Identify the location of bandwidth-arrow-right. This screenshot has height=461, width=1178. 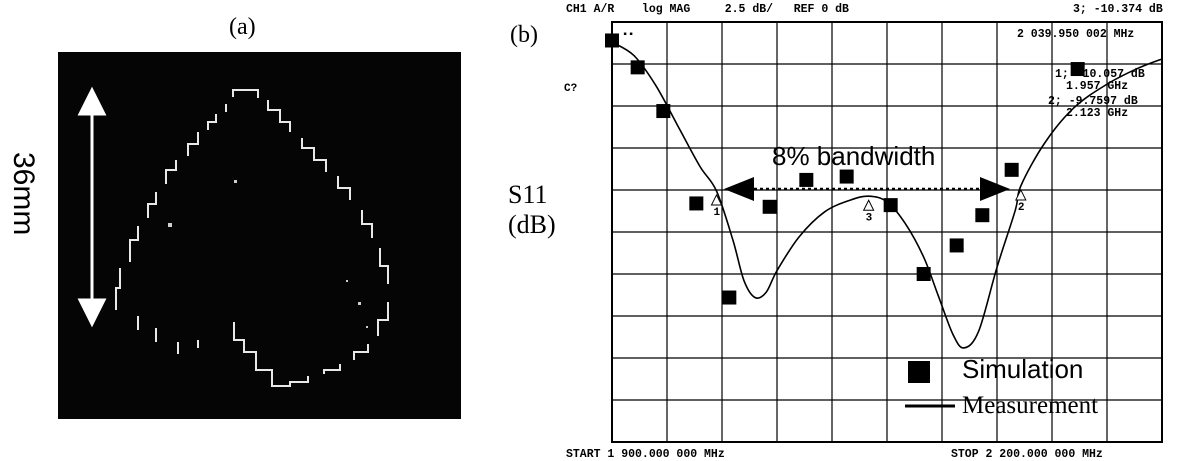
(995, 189).